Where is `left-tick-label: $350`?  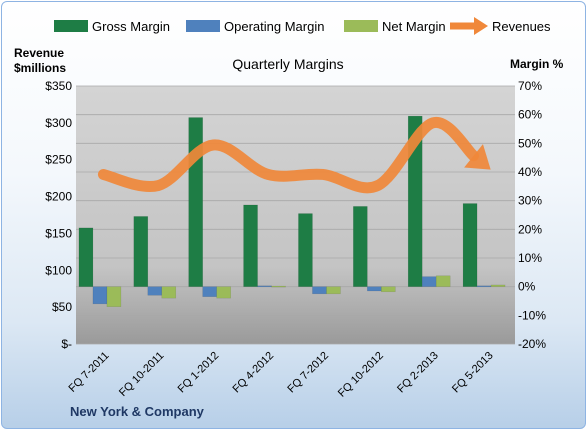 left-tick-label: $350 is located at coordinates (58, 86).